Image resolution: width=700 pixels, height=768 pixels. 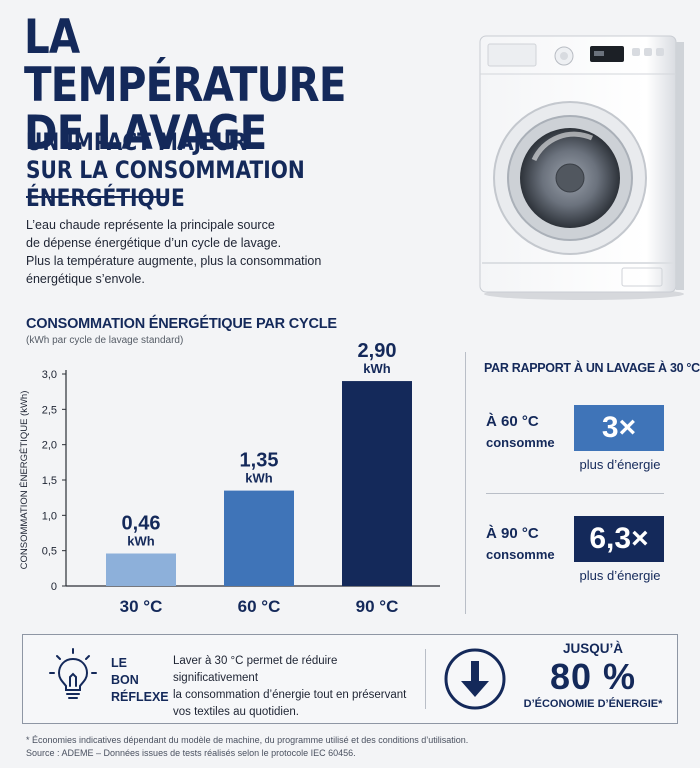 I want to click on savings-callout: JUSQU’À 80 % D’ÉCONOMIE D’ÉNERGIE*, so click(x=593, y=676).